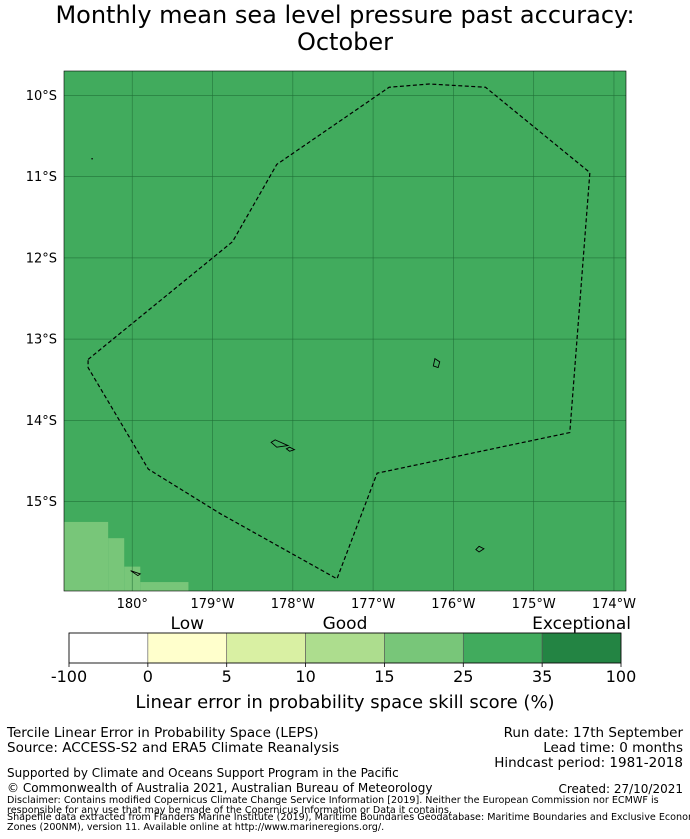 The height and width of the screenshot is (839, 690). I want to click on lat-tick-label-5: 15°S, so click(41, 502).